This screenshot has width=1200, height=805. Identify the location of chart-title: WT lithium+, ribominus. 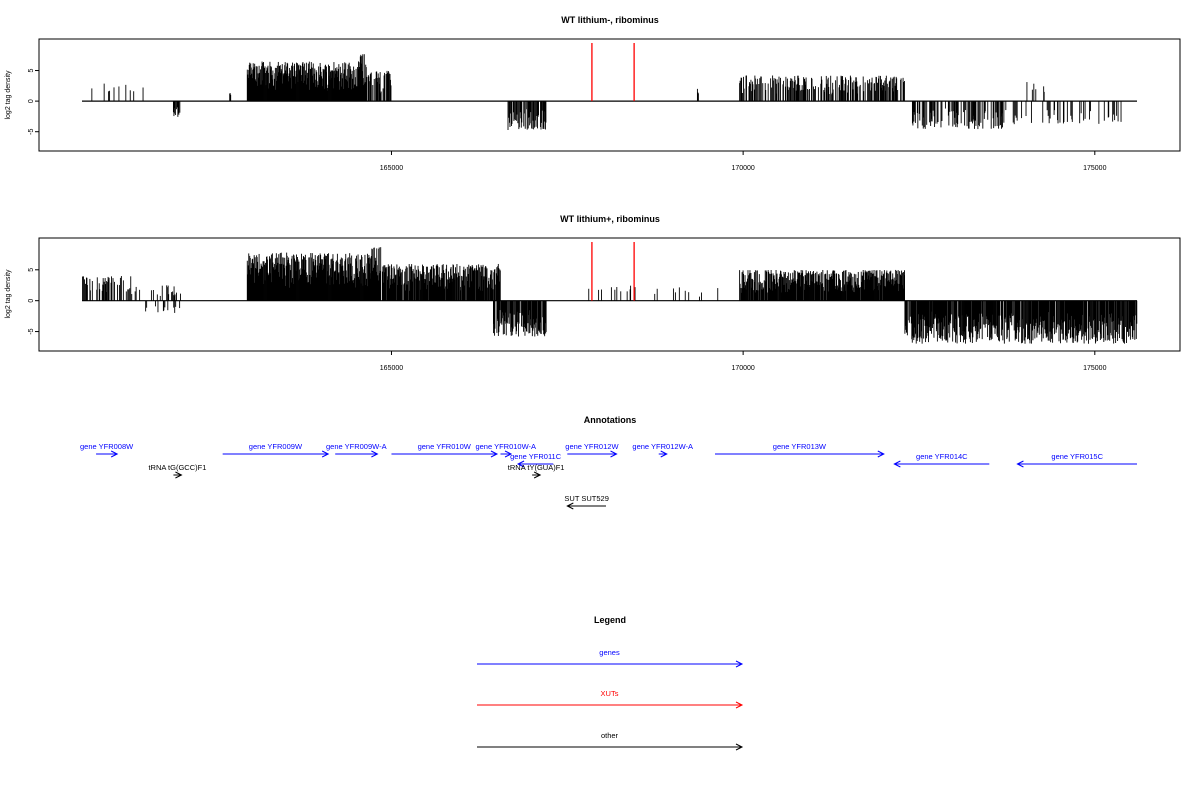
(610, 219).